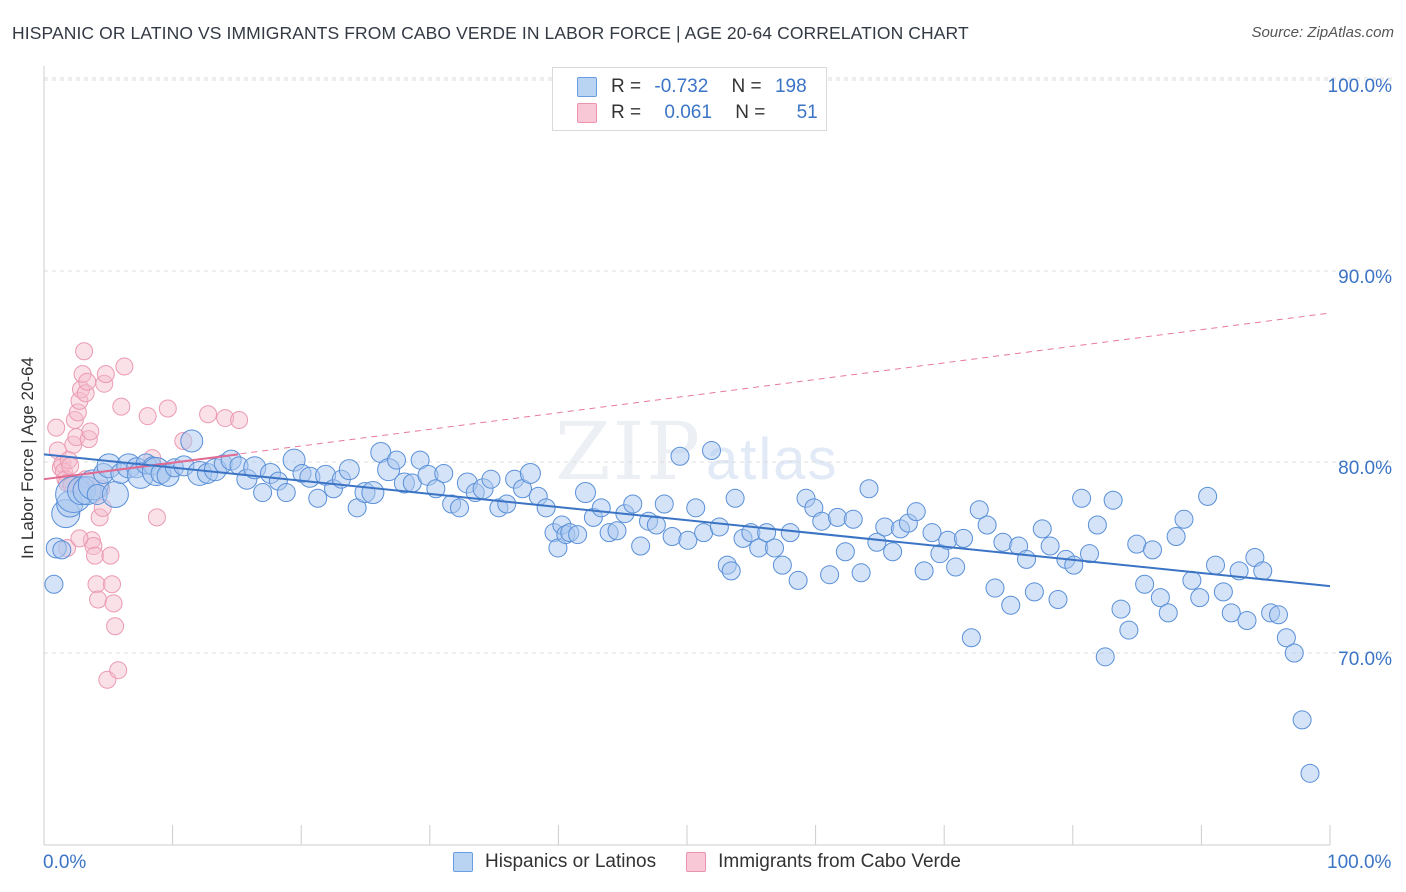 The height and width of the screenshot is (892, 1406). Describe the element at coordinates (1360, 86) in the screenshot. I see `y-tick-label: 100.0%` at that location.